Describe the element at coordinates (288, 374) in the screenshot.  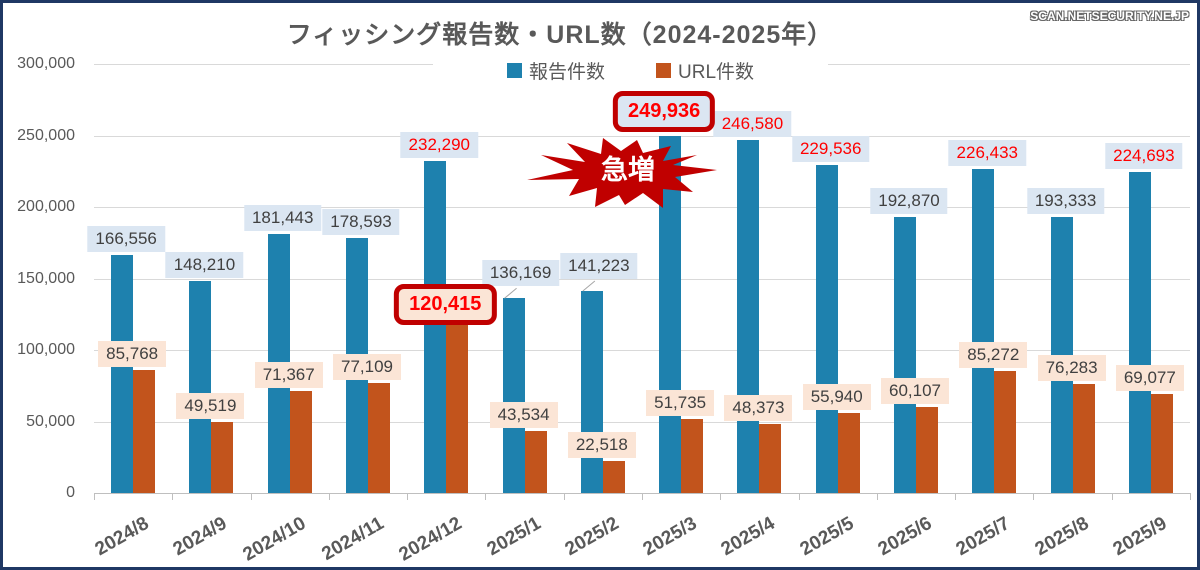
I see `data-label: 71,367` at that location.